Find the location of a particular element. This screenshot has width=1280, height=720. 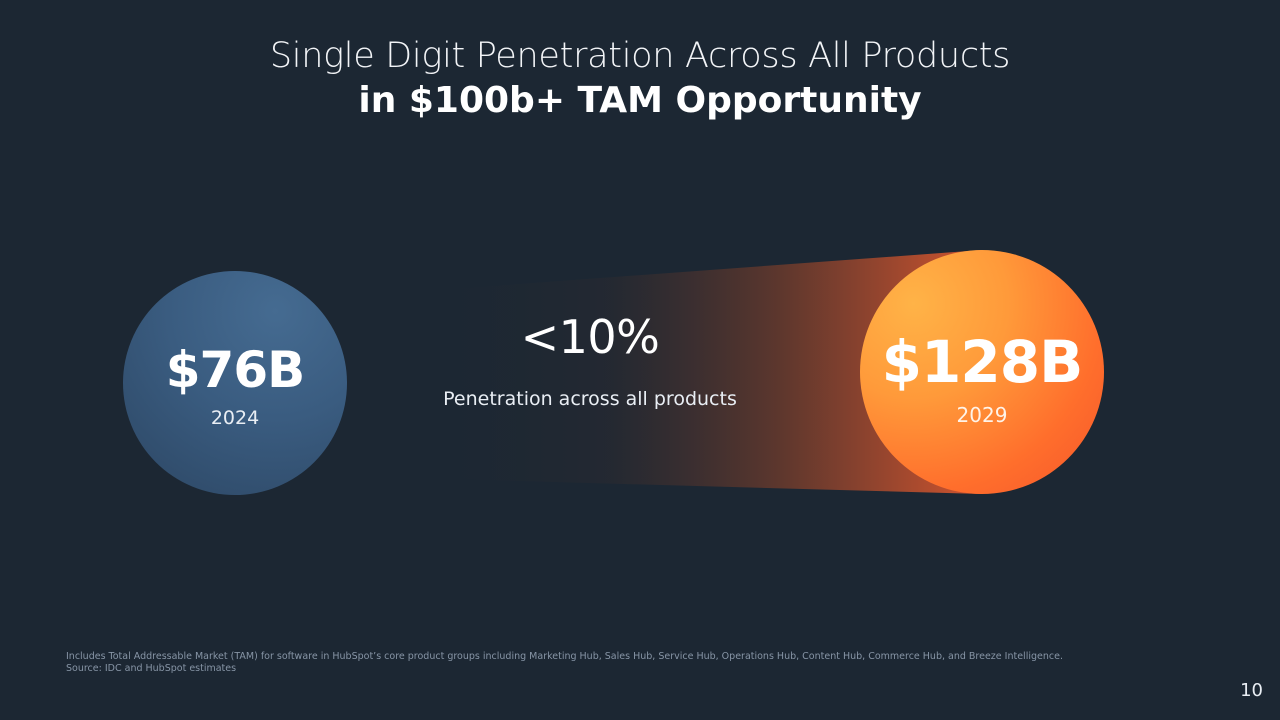

tam-2029-circle: $128B 2029 is located at coordinates (982, 372).